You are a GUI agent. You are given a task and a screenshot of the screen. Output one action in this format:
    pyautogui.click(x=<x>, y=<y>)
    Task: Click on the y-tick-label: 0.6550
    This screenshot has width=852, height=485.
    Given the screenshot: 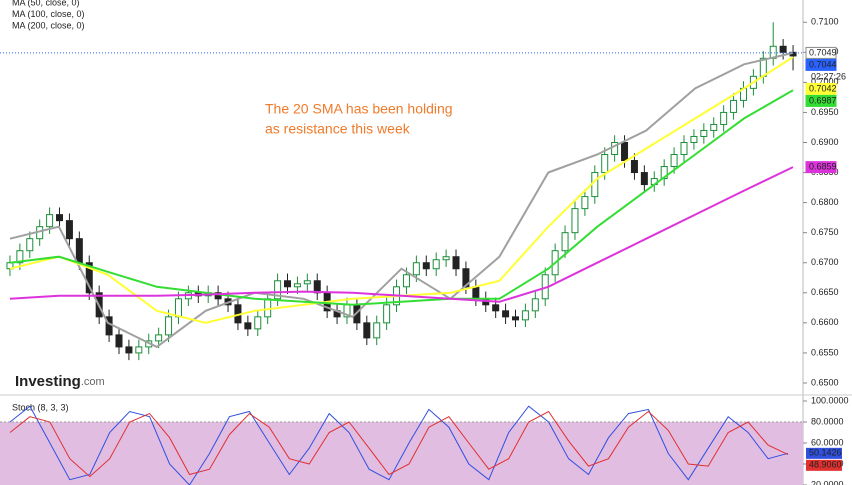 What is the action you would take?
    pyautogui.click(x=825, y=352)
    